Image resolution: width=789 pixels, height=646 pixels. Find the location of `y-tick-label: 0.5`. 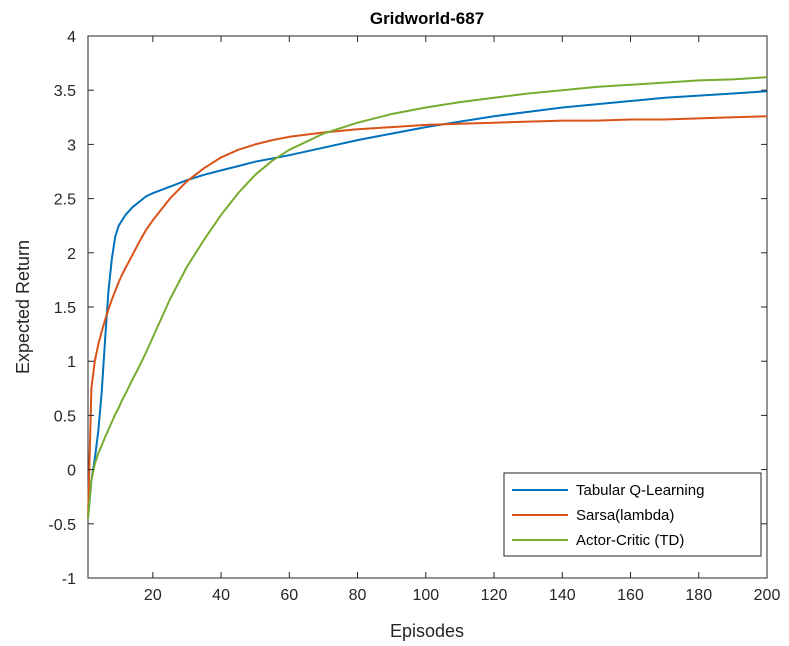

y-tick-label: 0.5 is located at coordinates (65, 416).